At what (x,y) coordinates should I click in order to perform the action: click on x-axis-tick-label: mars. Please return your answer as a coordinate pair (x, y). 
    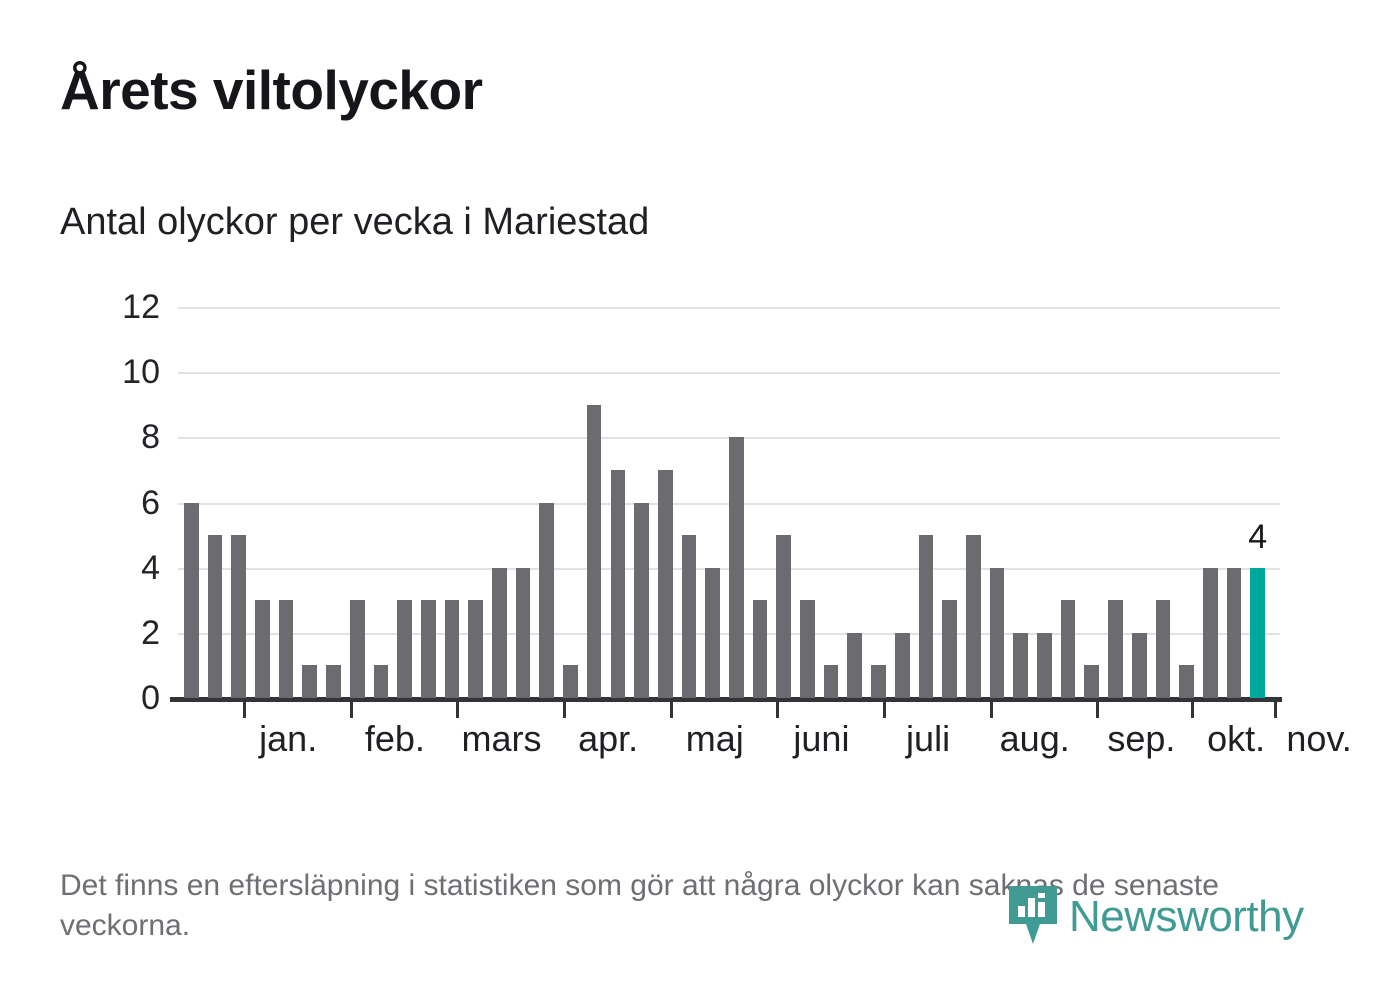
    Looking at the image, I should click on (501, 738).